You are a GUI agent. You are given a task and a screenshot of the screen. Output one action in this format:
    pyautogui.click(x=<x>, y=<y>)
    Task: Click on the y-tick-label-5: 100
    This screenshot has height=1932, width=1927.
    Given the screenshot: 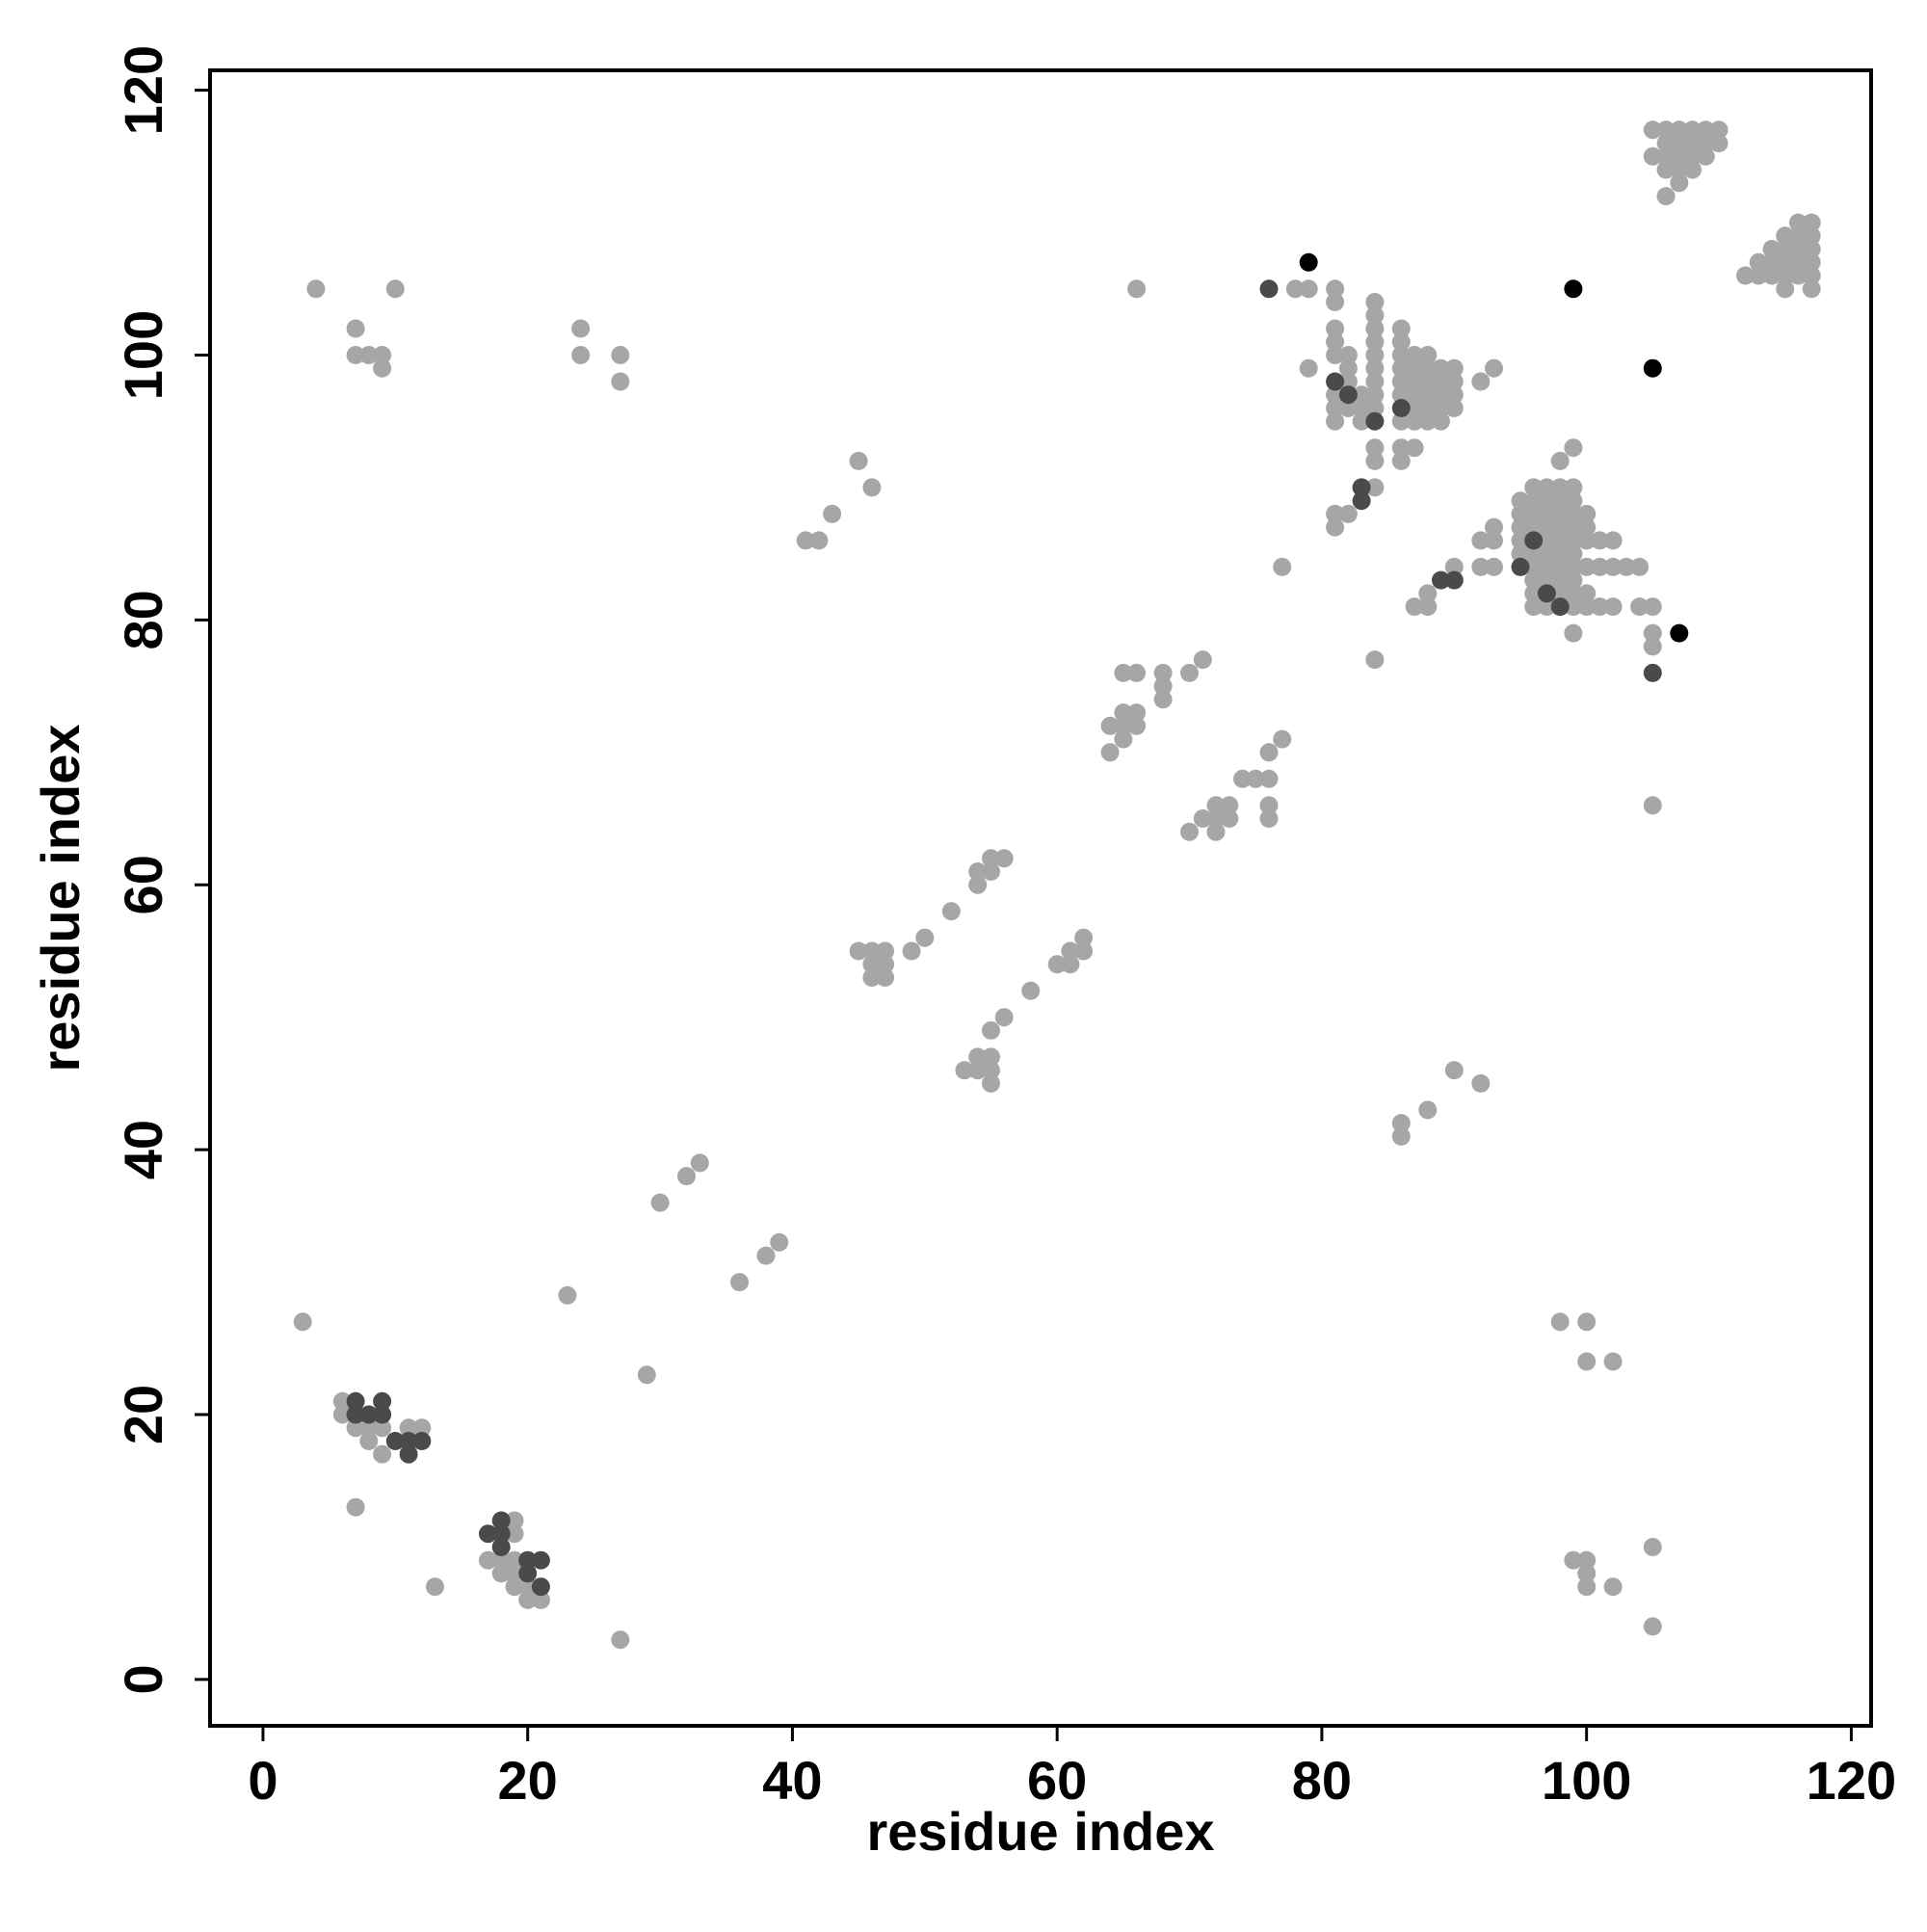 What is the action you would take?
    pyautogui.click(x=143, y=355)
    